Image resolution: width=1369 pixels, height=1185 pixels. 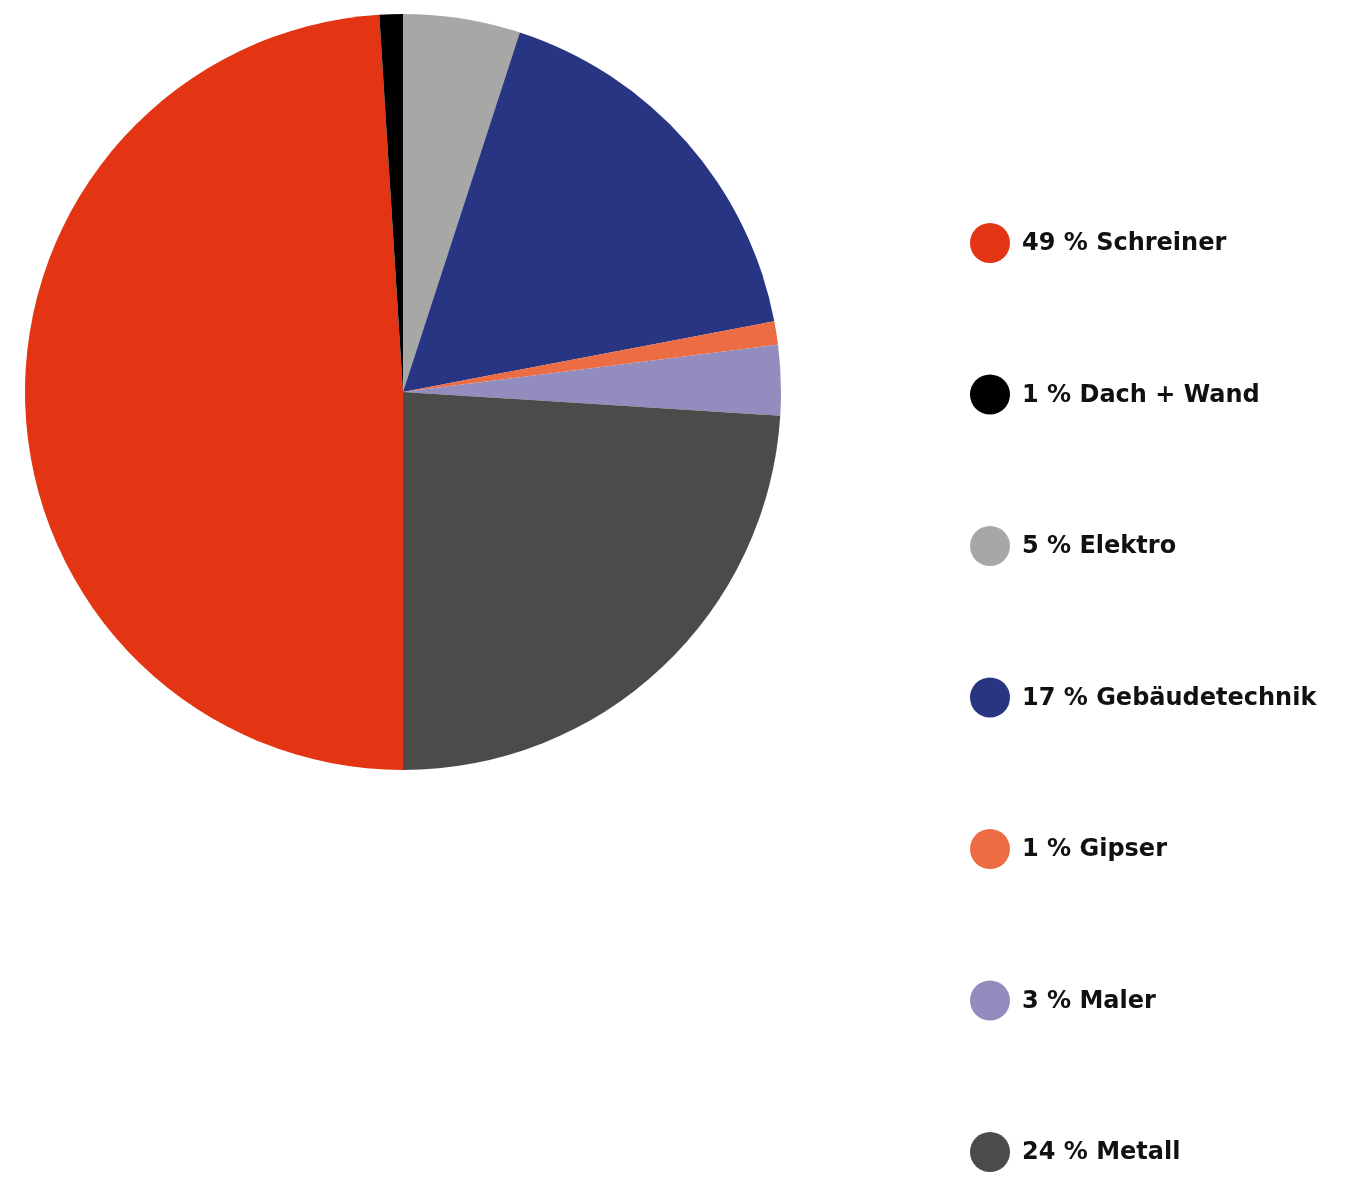 I want to click on legend-label: 3 % Maler, so click(x=1089, y=999).